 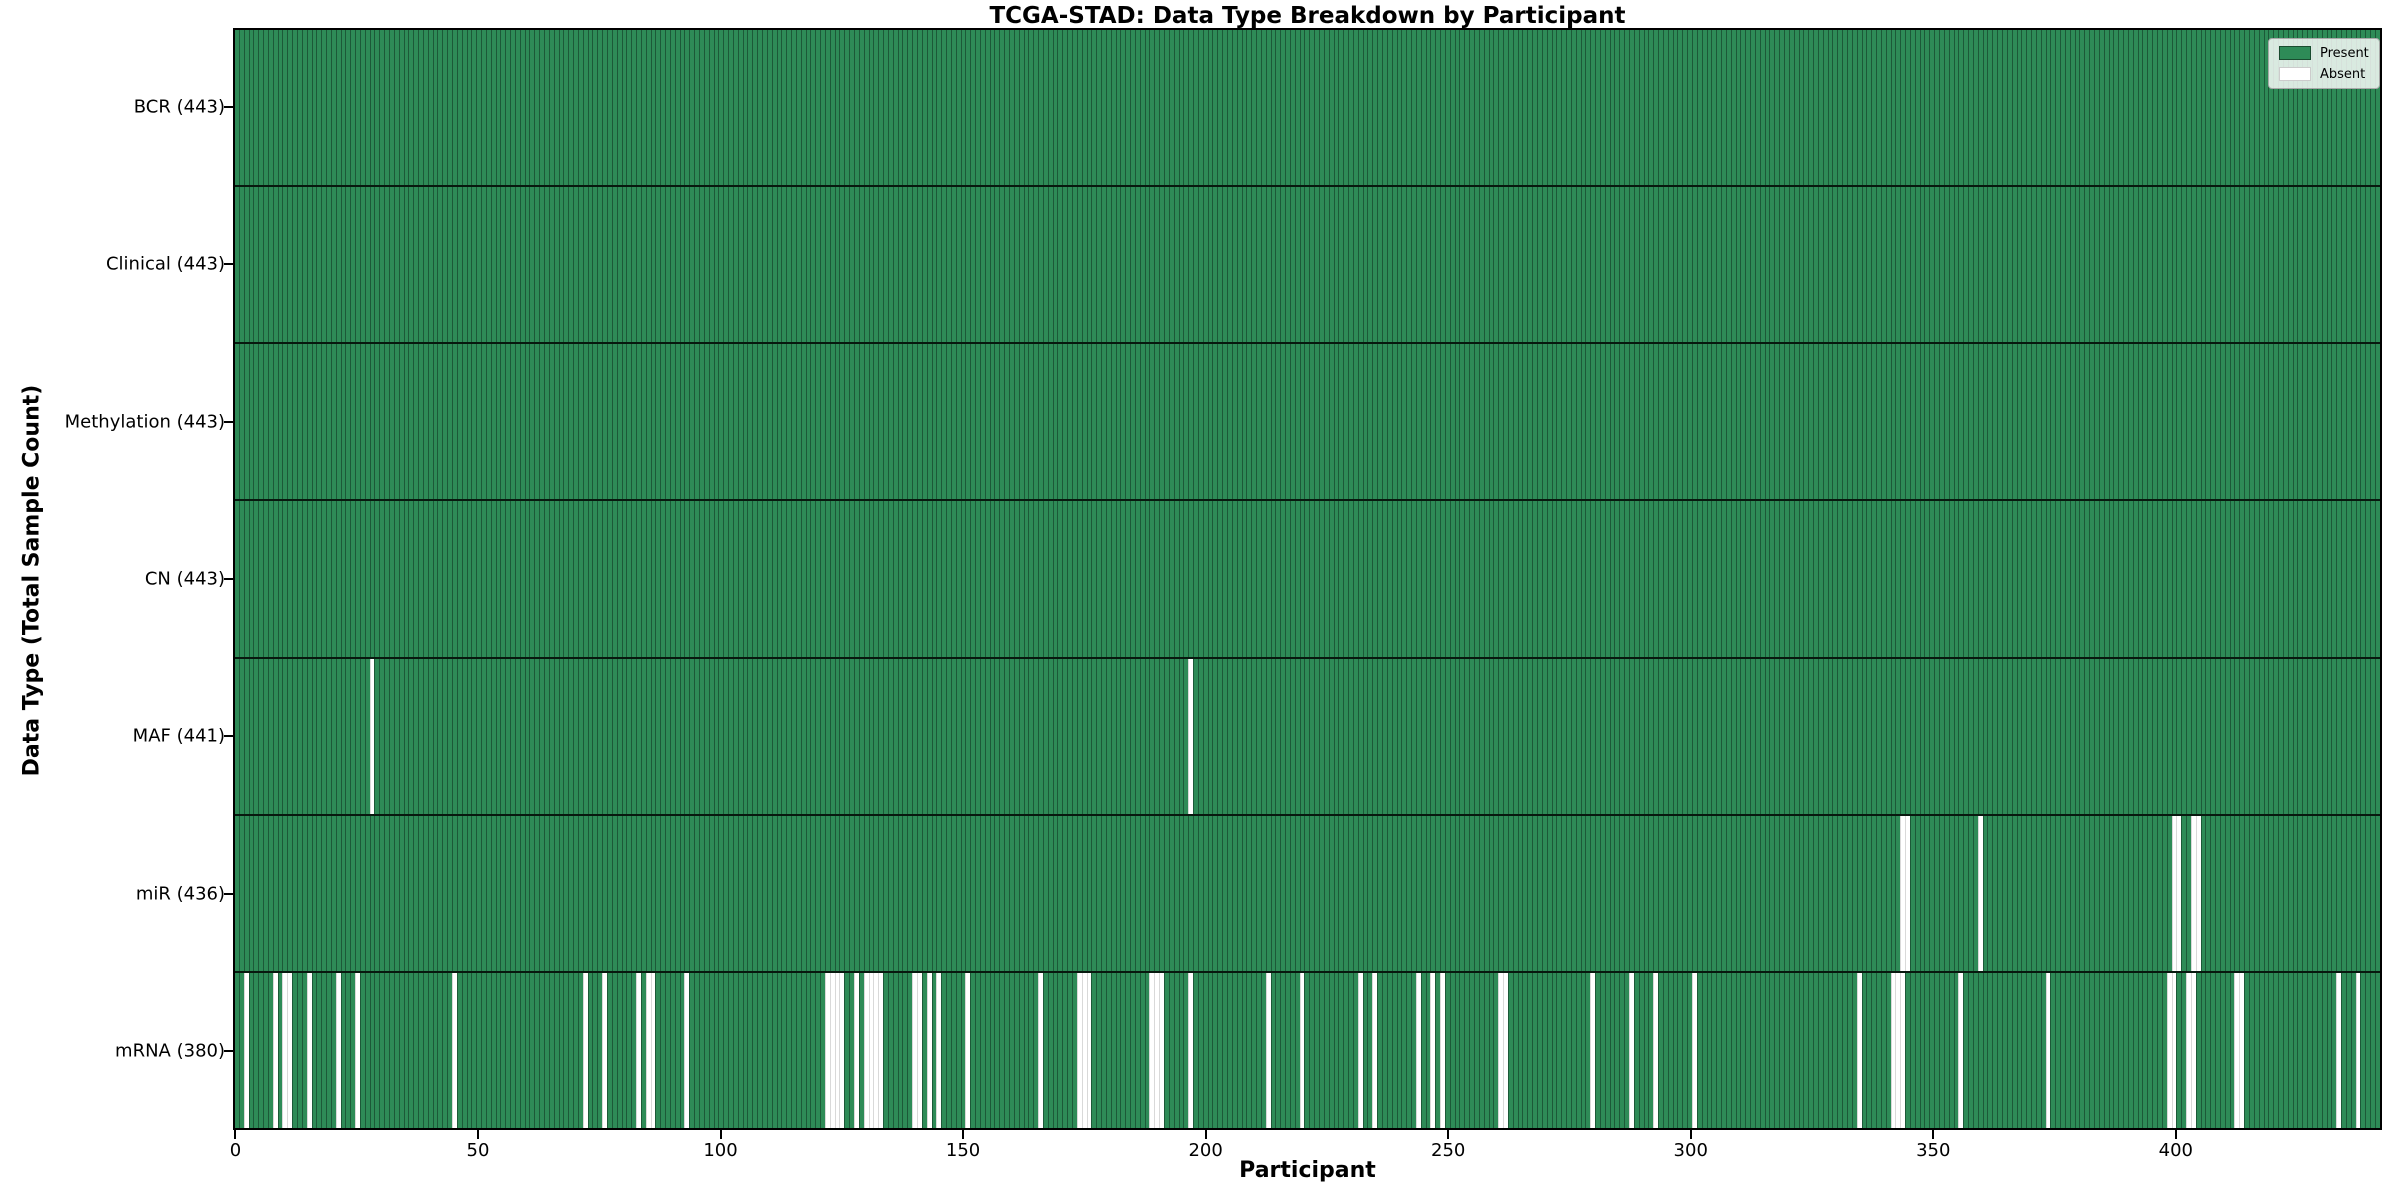 What do you see at coordinates (2295, 53) in the screenshot?
I see `legend-swatch-present` at bounding box center [2295, 53].